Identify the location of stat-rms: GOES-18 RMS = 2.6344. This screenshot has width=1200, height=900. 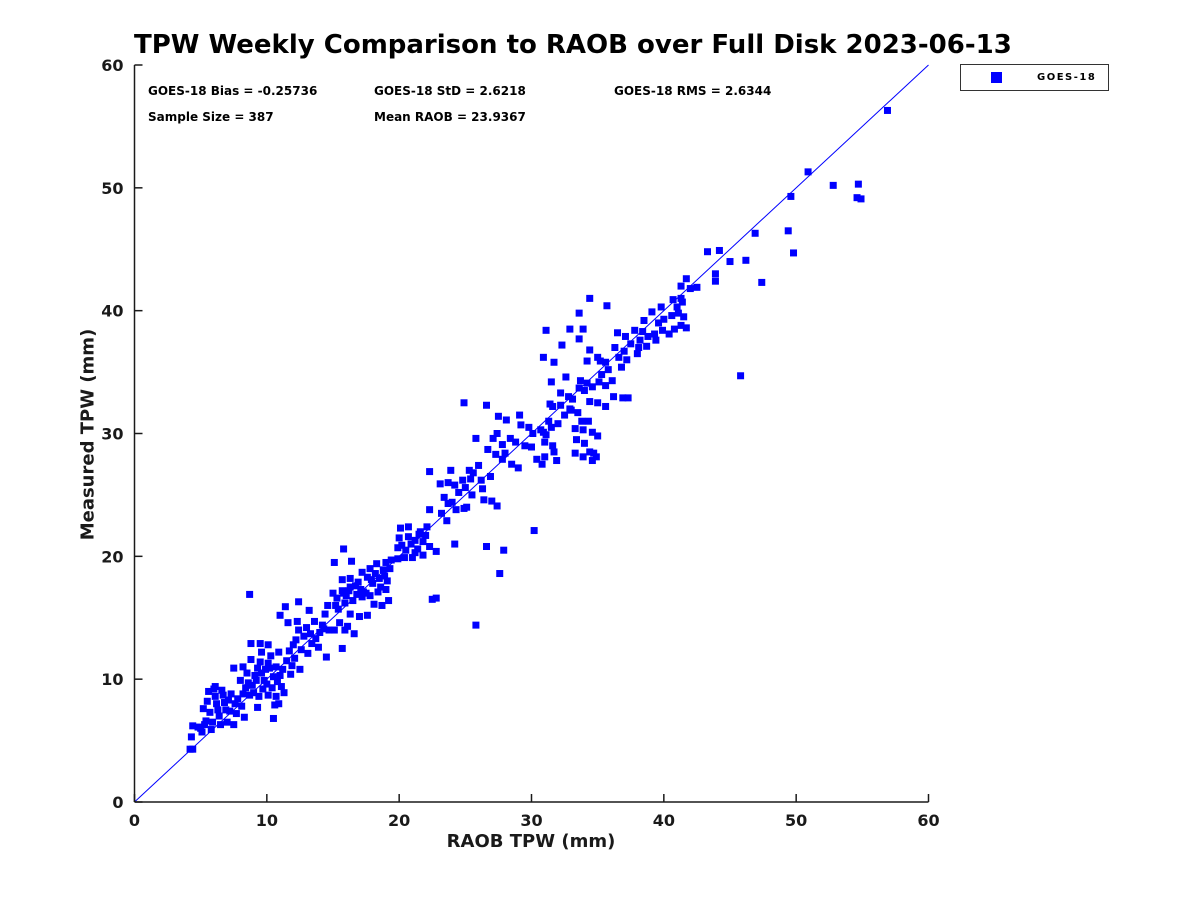
(693, 91).